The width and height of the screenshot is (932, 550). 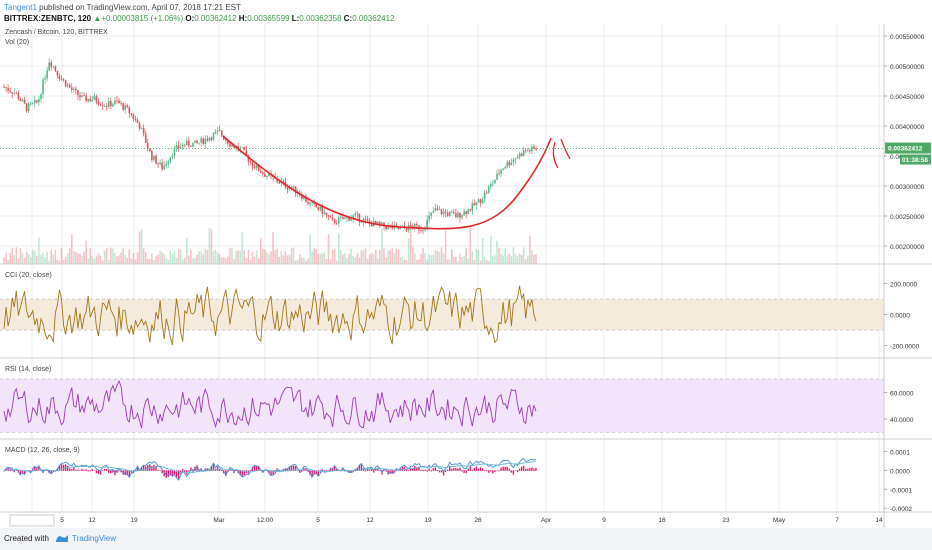 I want to click on tradingview-logo-icon, so click(x=62, y=538).